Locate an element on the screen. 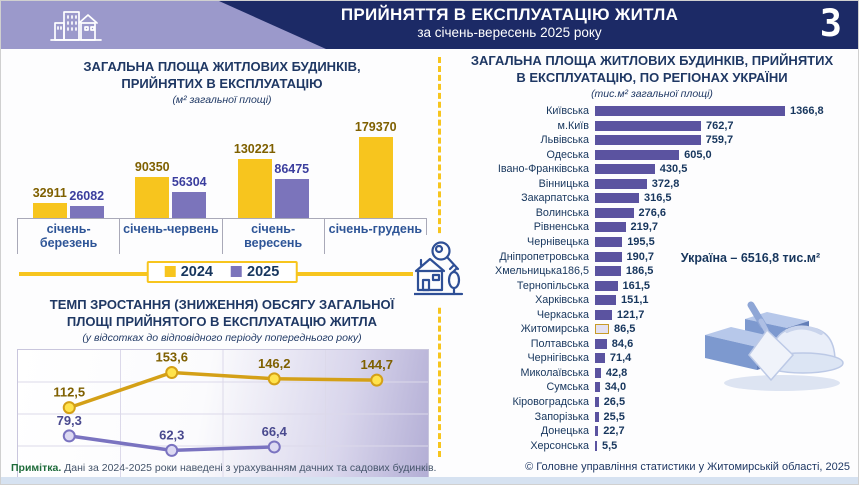 The image size is (859, 485). region-row: Тернопільська 161,5 is located at coordinates (652, 285).